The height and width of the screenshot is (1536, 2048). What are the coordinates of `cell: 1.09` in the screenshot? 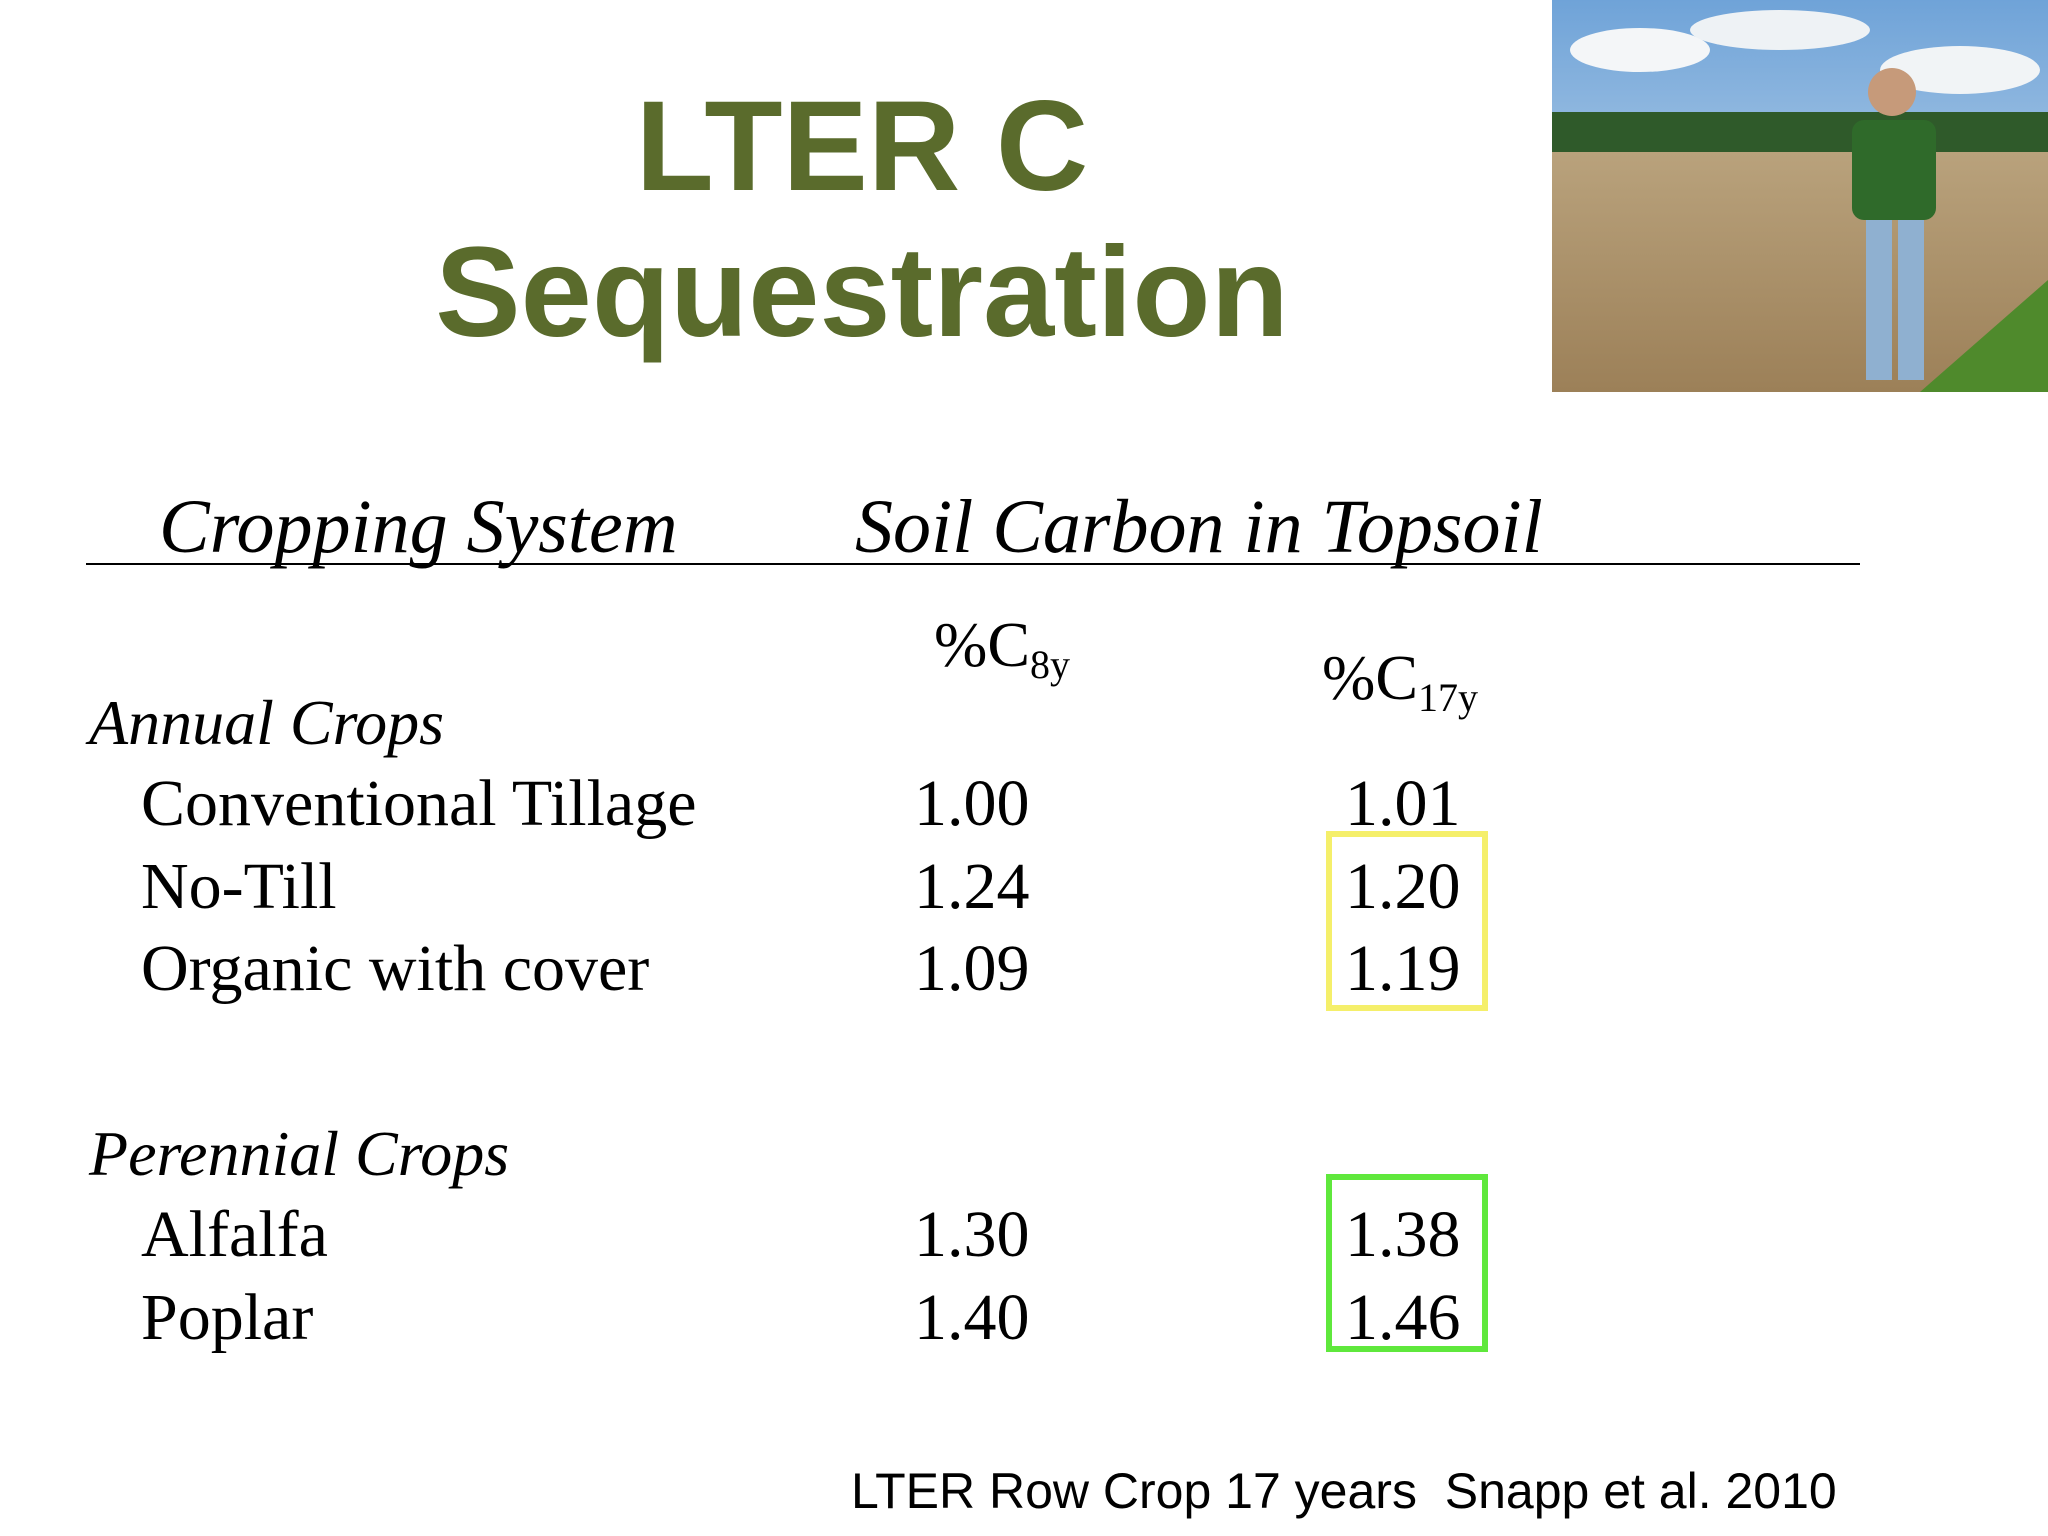 It's located at (972, 968).